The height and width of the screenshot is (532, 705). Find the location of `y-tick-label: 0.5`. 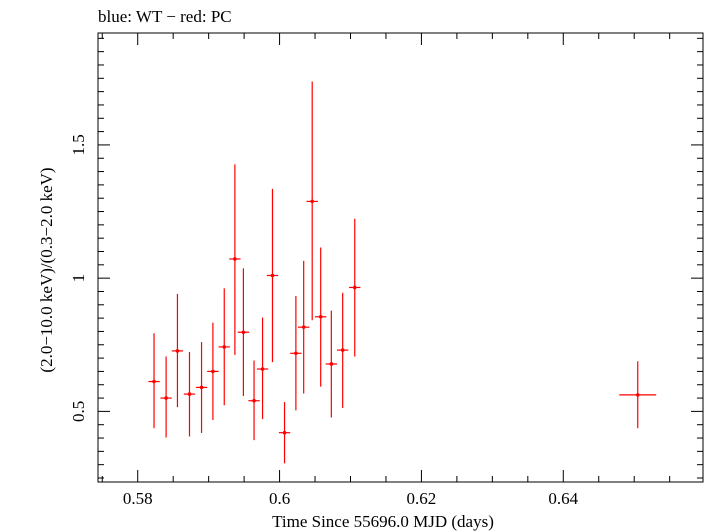

y-tick-label: 0.5 is located at coordinates (78, 411).